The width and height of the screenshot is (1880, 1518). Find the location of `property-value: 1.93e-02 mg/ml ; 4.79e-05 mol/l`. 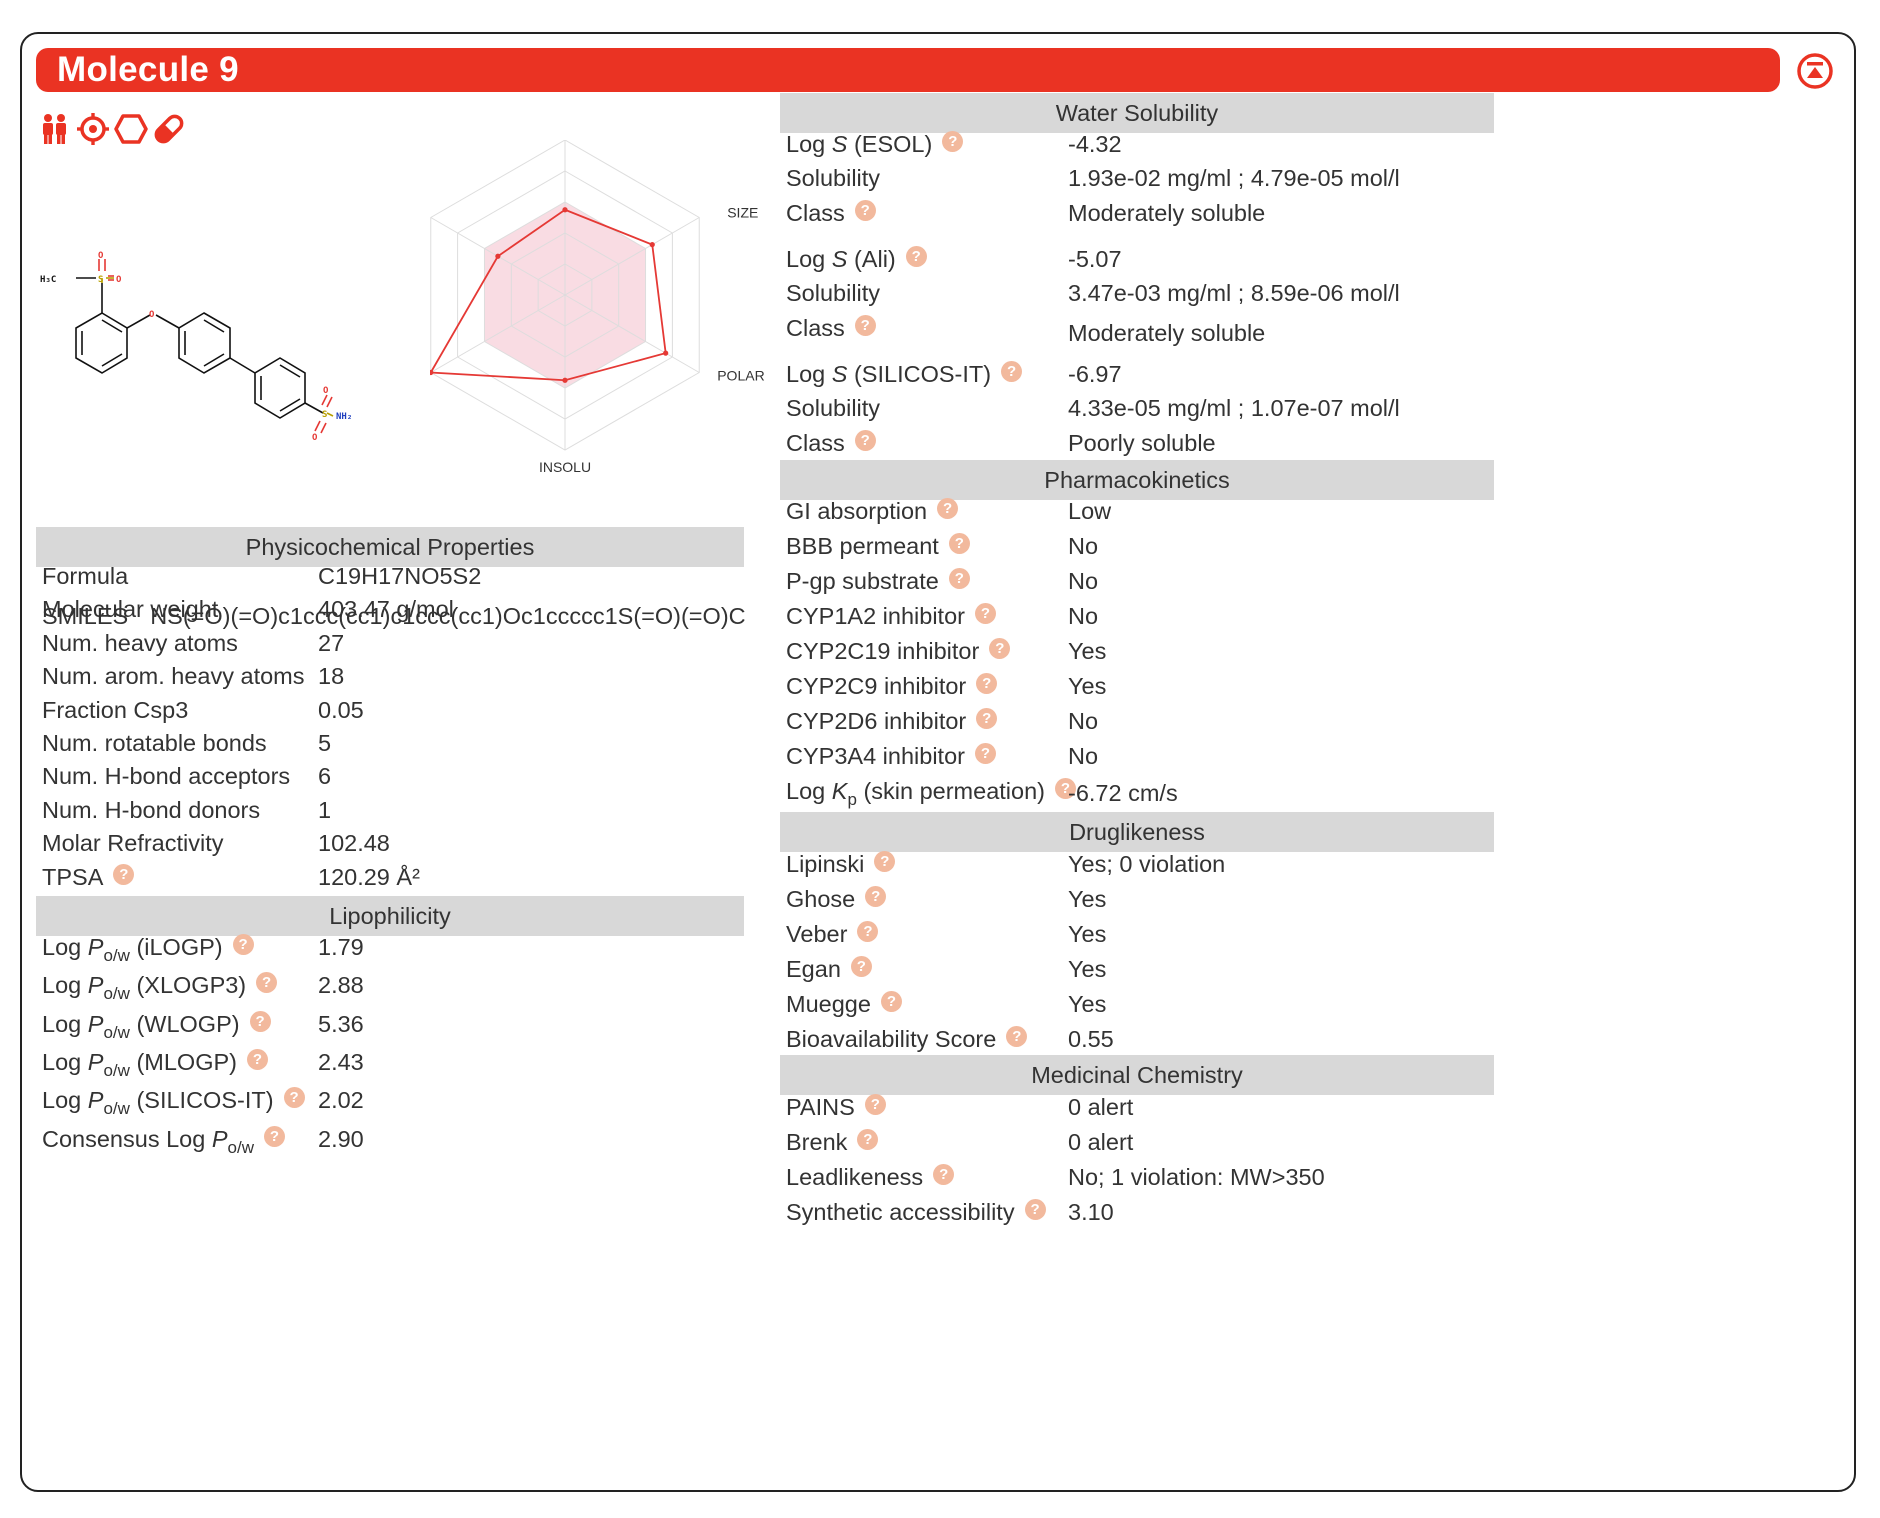

property-value: 1.93e-02 mg/ml ; 4.79e-05 mol/l is located at coordinates (1234, 178).